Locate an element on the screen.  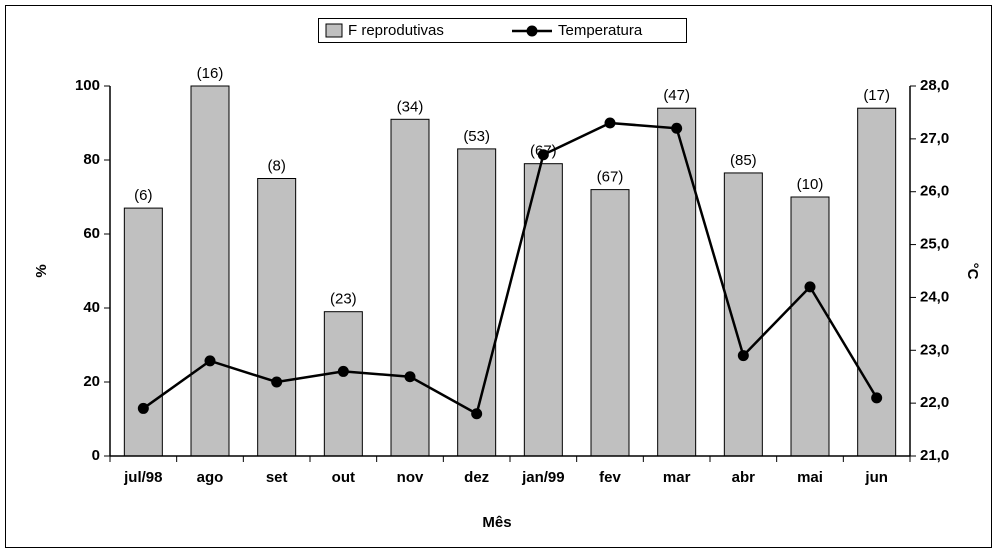
legend-swatch is located at coordinates (334, 30).